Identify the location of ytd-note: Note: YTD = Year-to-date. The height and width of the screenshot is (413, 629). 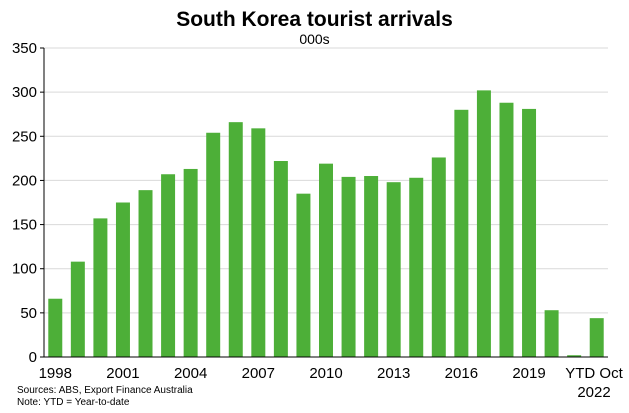
(73, 402).